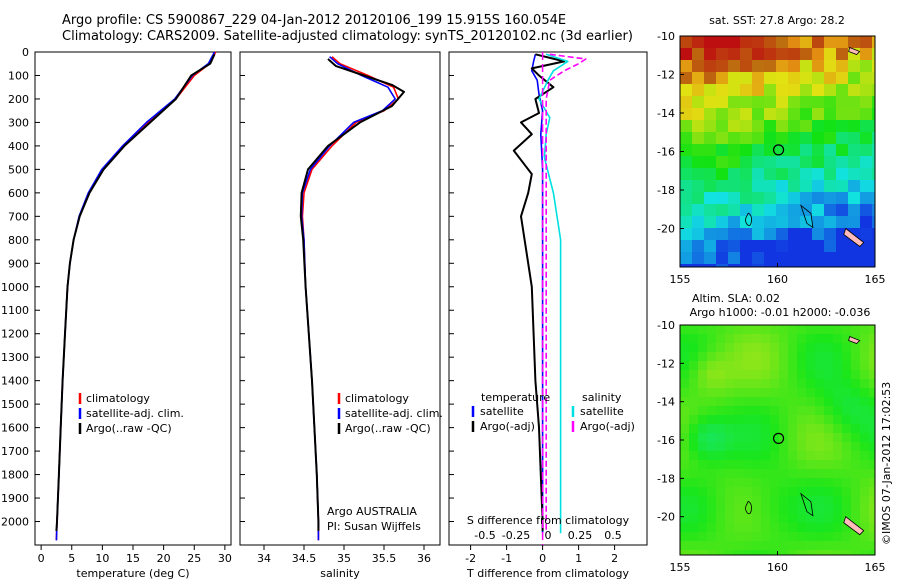 The height and width of the screenshot is (580, 900). Describe the element at coordinates (133, 558) in the screenshot. I see `x-tick-label-temperature: 15` at that location.